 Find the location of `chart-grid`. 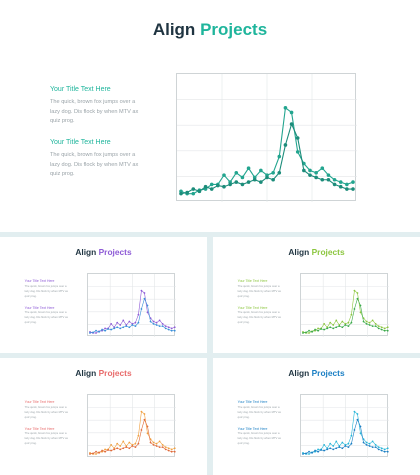

chart-grid is located at coordinates (267, 138).